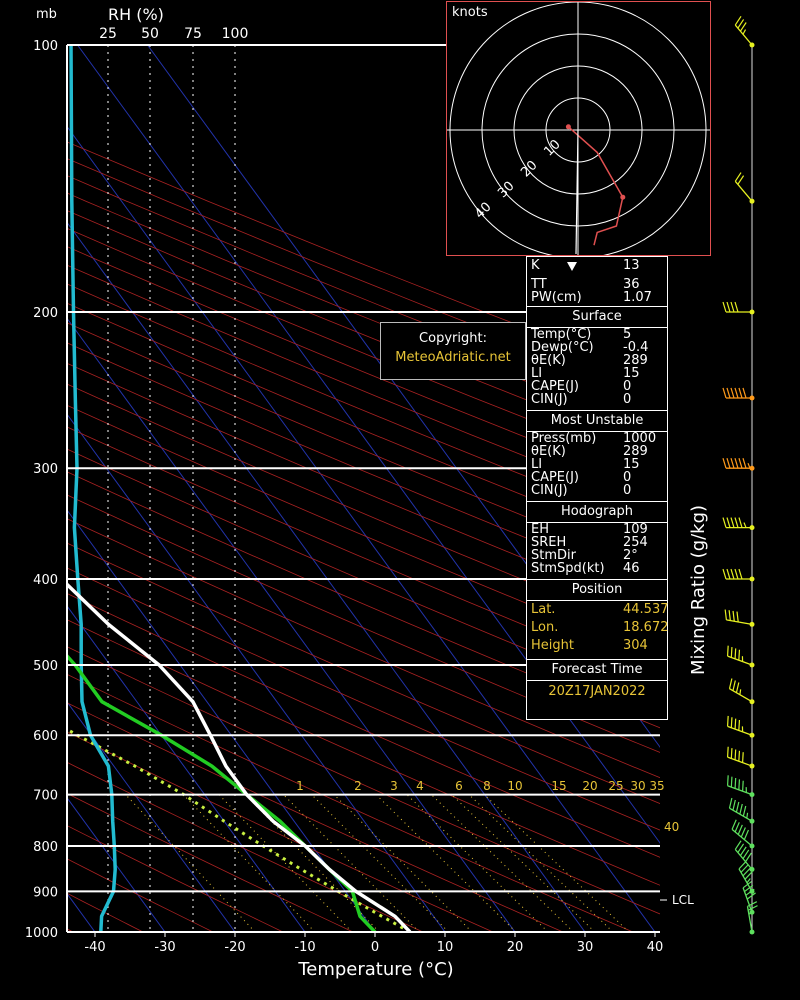 Image resolution: width=800 pixels, height=1000 pixels. Describe the element at coordinates (631, 464) in the screenshot. I see `most-unstable-value: 15` at that location.